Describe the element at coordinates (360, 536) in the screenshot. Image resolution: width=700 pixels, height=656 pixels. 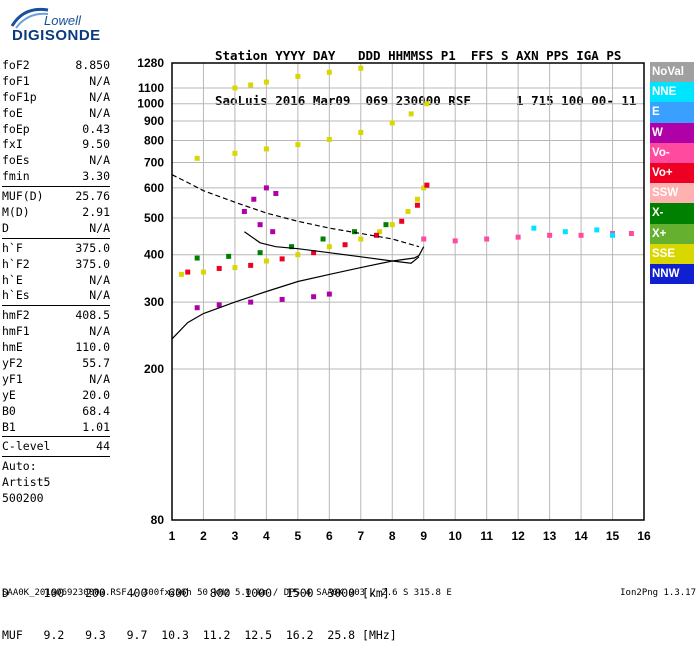
I see `x-tick-label: 7` at that location.